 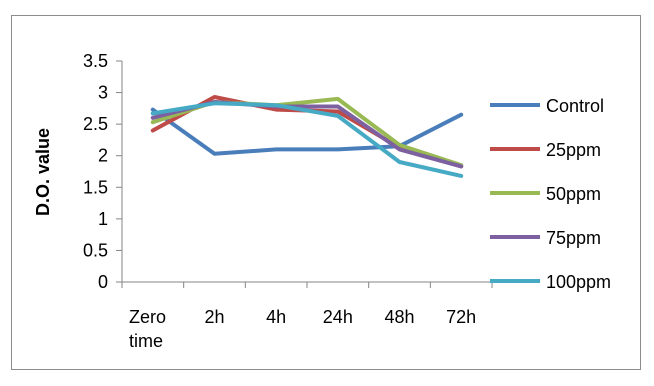 I want to click on legend: Control 25ppm 50ppm 75ppm 100ppm, so click(x=550, y=194).